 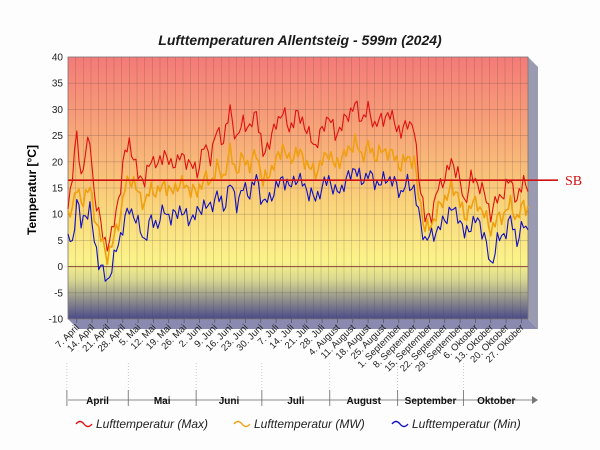 What do you see at coordinates (229, 401) in the screenshot?
I see `month-label: Juni` at bounding box center [229, 401].